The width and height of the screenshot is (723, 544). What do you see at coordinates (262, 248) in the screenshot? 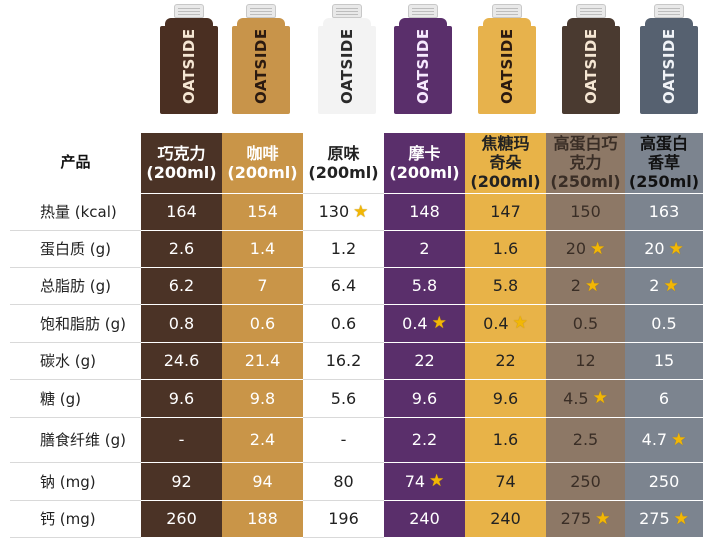
I see `cell-value: 1.4` at bounding box center [262, 248].